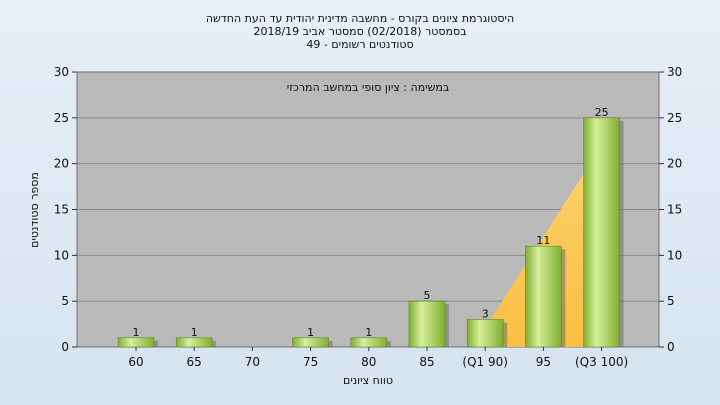 This screenshot has width=720, height=405. I want to click on y-tick-label-right: 5, so click(671, 301).